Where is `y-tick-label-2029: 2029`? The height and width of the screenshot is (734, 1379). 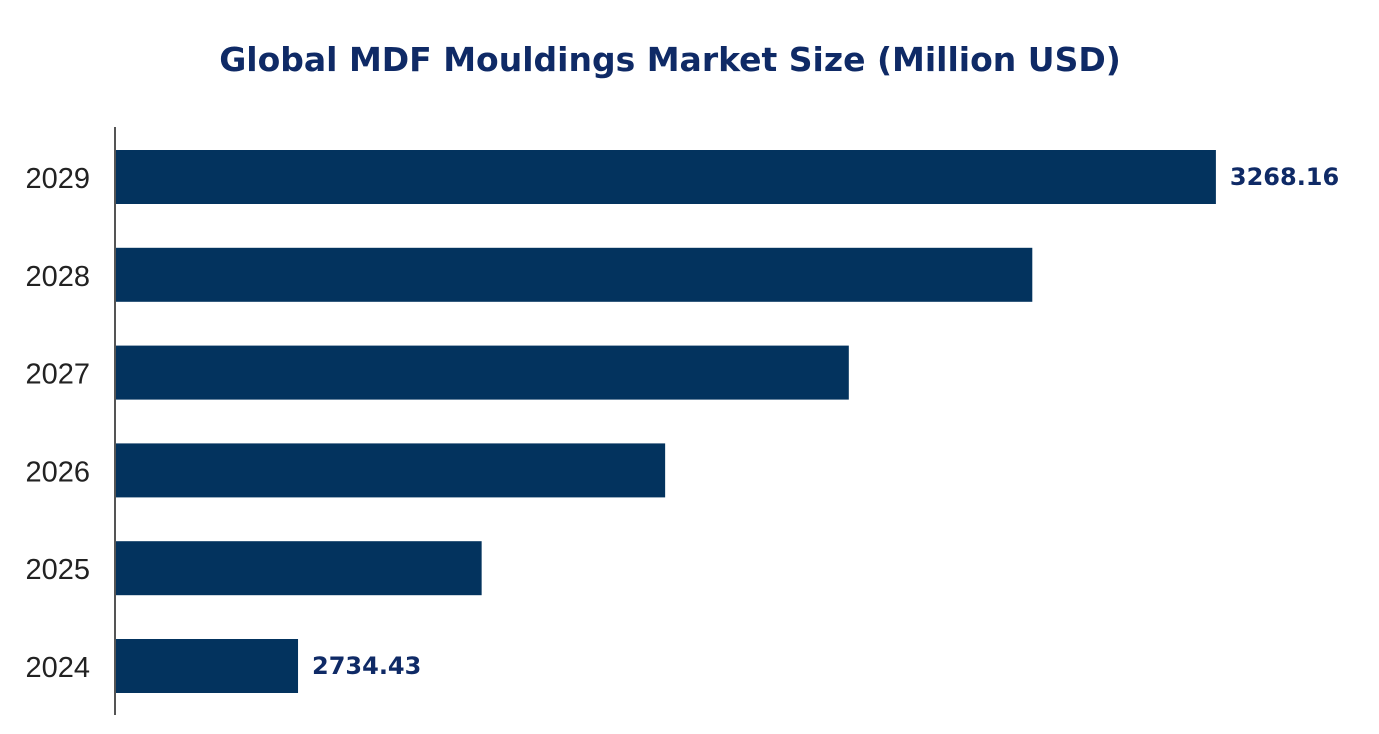
y-tick-label-2029: 2029 is located at coordinates (57, 179).